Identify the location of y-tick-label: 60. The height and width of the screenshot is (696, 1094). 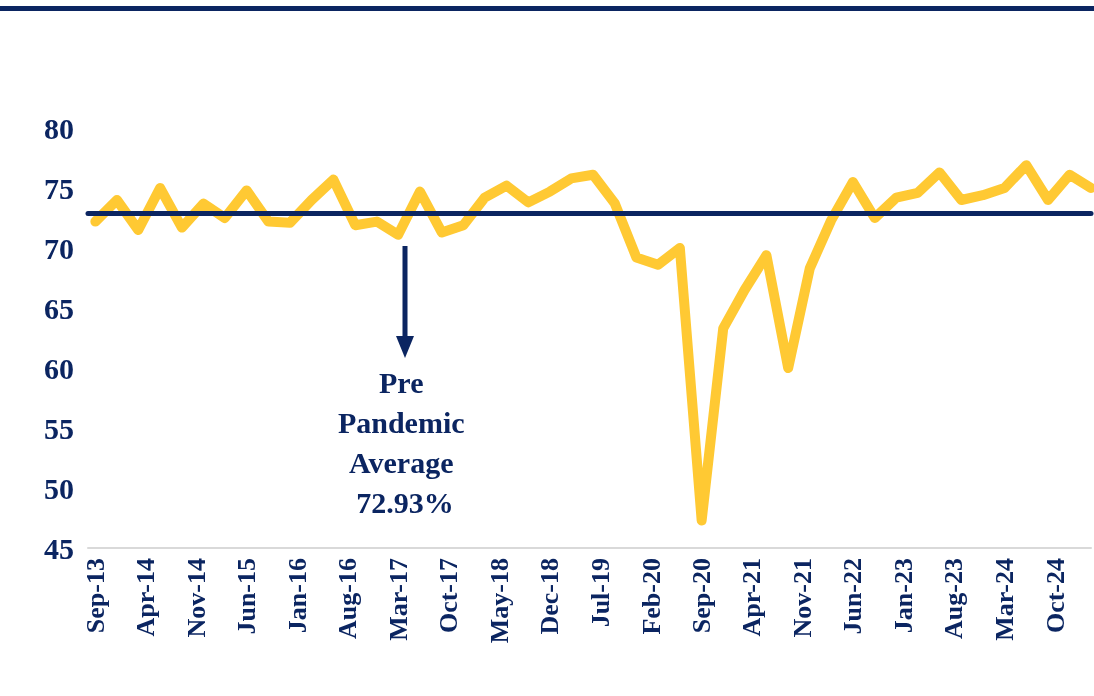
(59, 368).